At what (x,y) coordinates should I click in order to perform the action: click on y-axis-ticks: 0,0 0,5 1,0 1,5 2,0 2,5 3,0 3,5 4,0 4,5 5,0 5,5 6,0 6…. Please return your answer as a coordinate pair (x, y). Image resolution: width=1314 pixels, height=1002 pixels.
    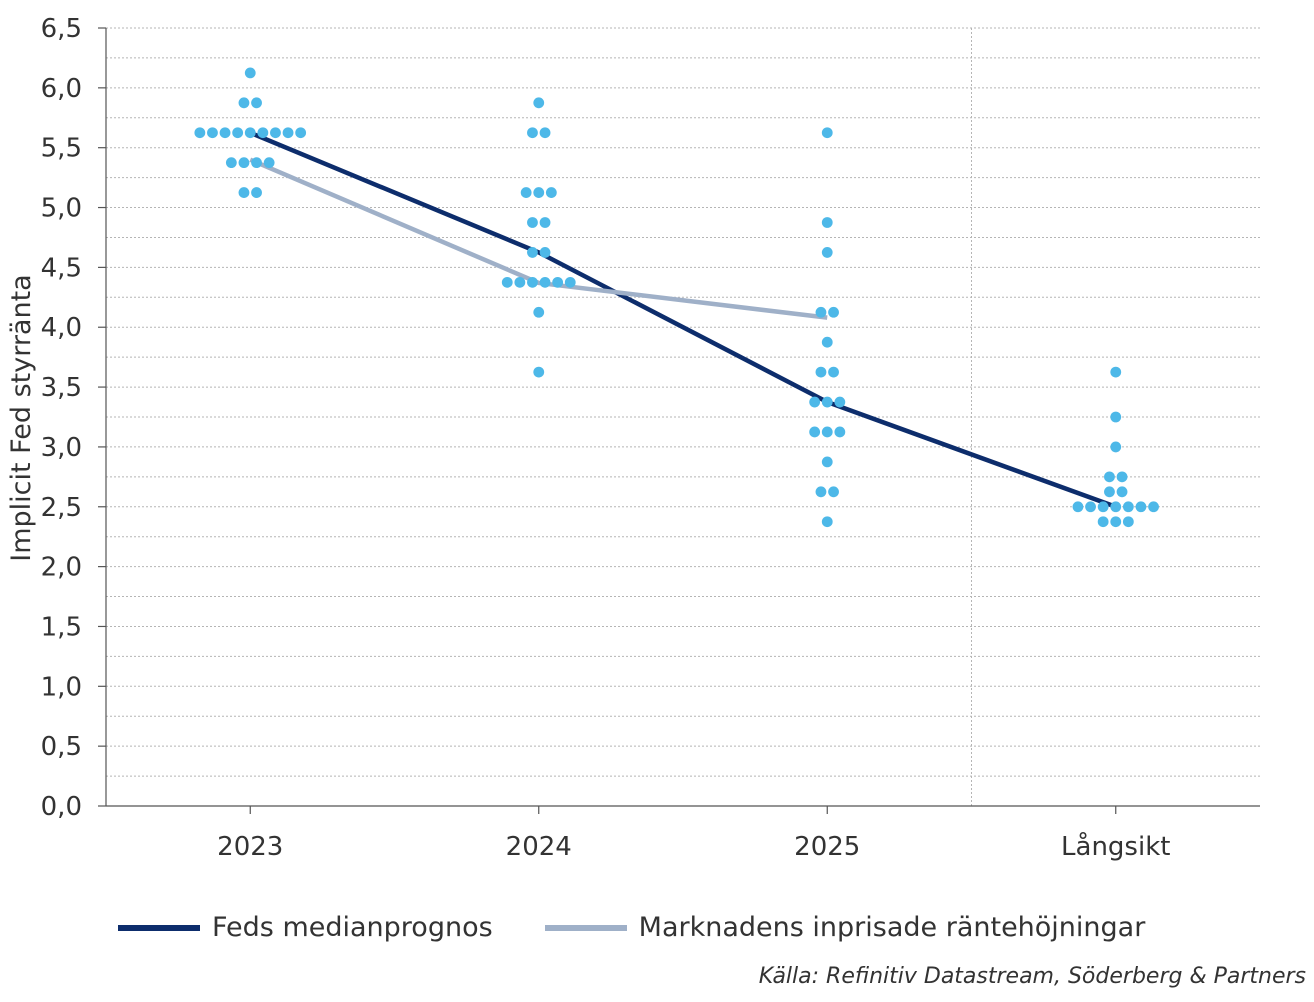
    Looking at the image, I should click on (73, 418).